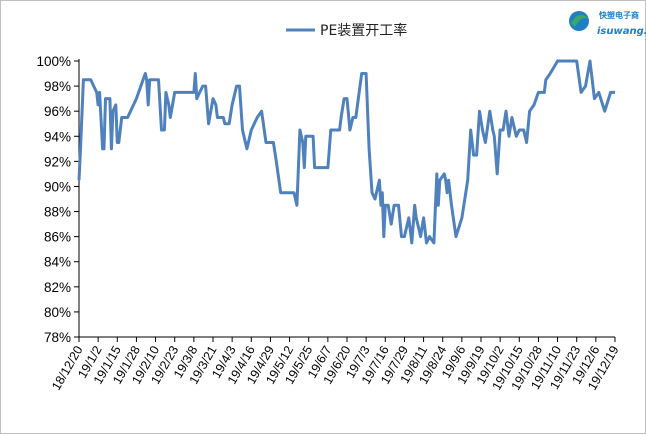 This screenshot has height=435, width=646. Describe the element at coordinates (619, 15) in the screenshot. I see `logo-chinese-text: 快塑电子商` at that location.